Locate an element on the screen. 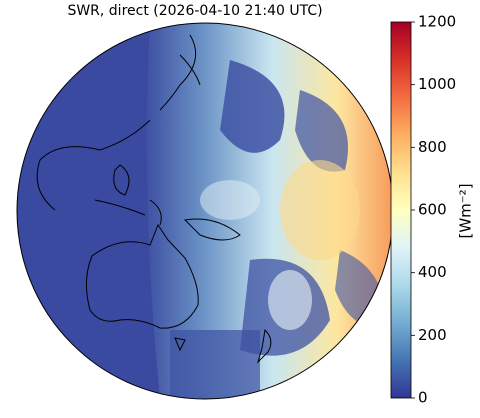  colorbar-fill is located at coordinates (401, 210).